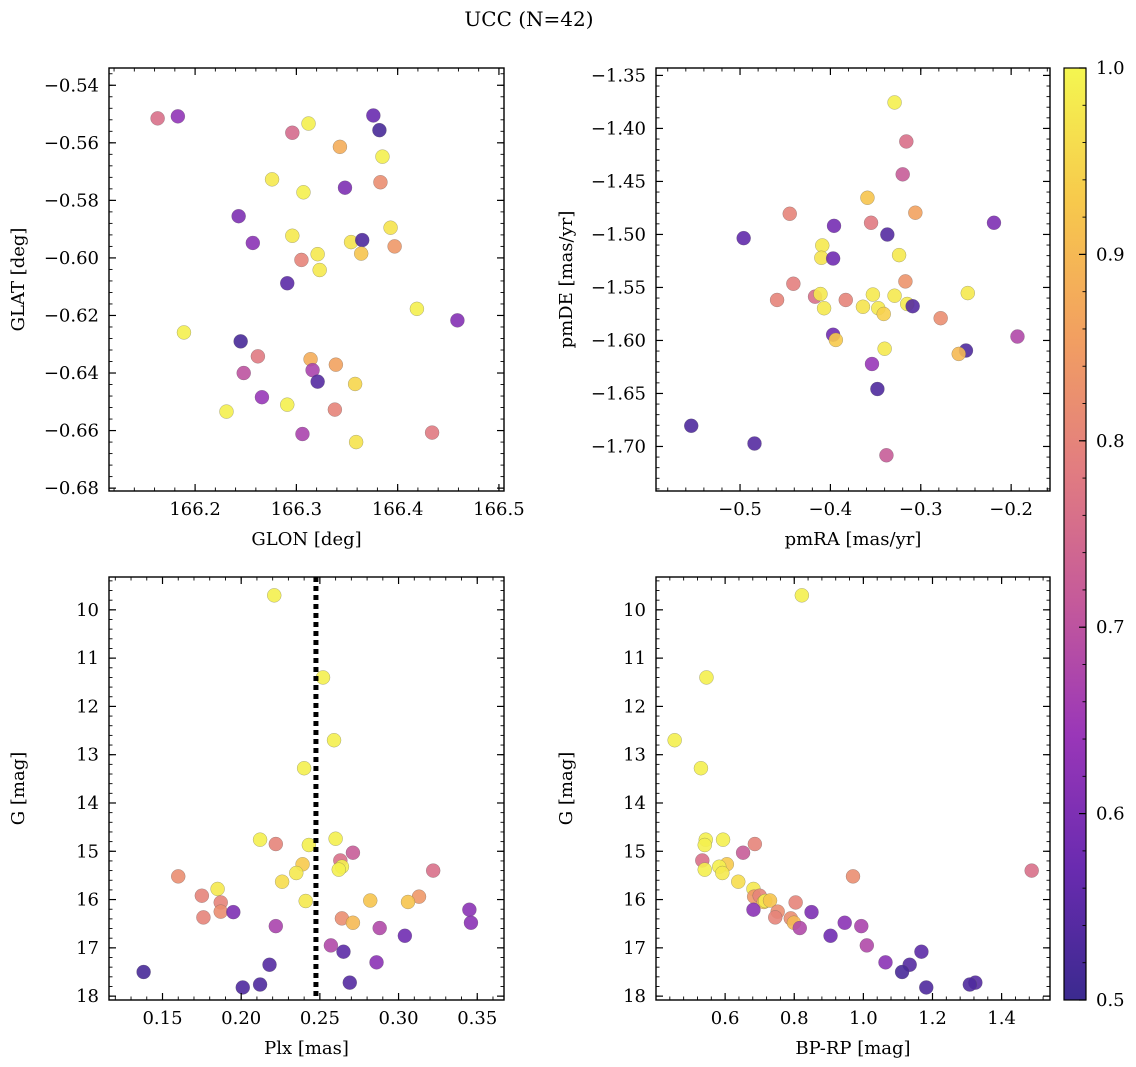 The height and width of the screenshot is (1067, 1136). I want to click on y-tick-label: −1.70, so click(618, 446).